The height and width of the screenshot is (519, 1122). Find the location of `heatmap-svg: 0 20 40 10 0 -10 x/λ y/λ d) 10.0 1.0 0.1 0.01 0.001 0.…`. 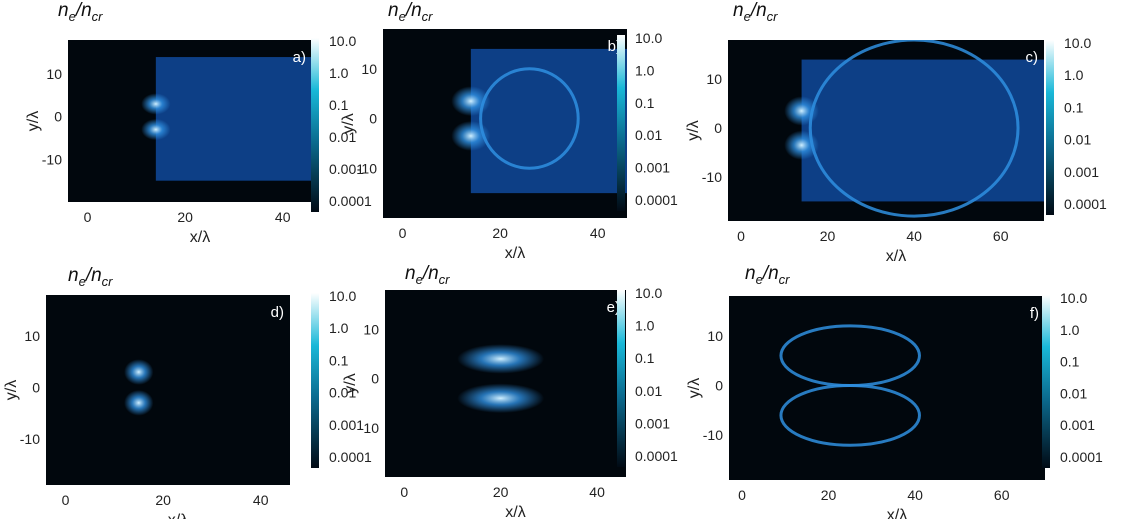

heatmap-svg: 0 20 40 10 0 -10 x/λ y/λ d) 10.0 1.0 0.1 0.01 0.001 0.… is located at coordinates (187, 403).